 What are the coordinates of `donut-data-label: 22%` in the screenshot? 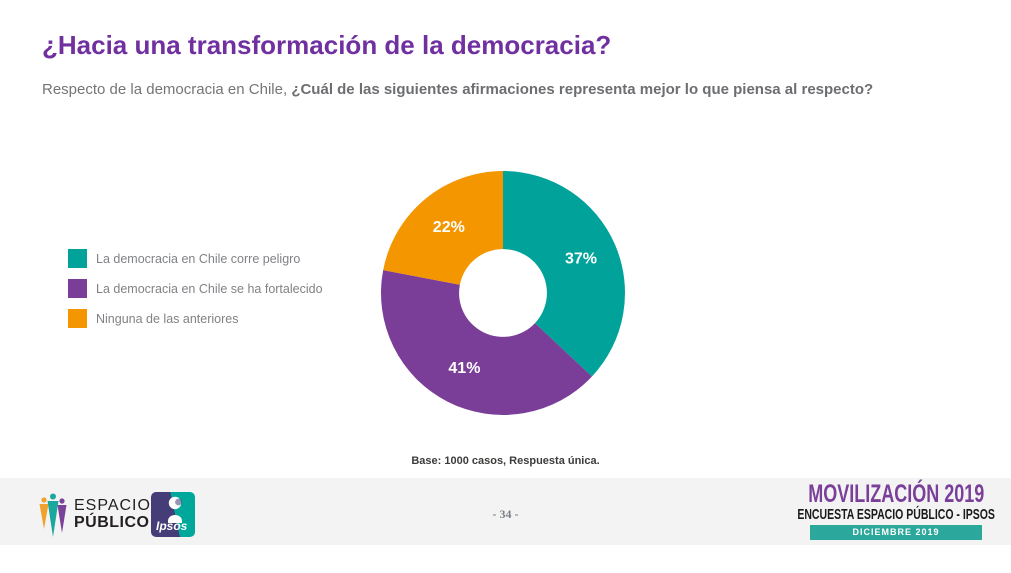 It's located at (449, 227).